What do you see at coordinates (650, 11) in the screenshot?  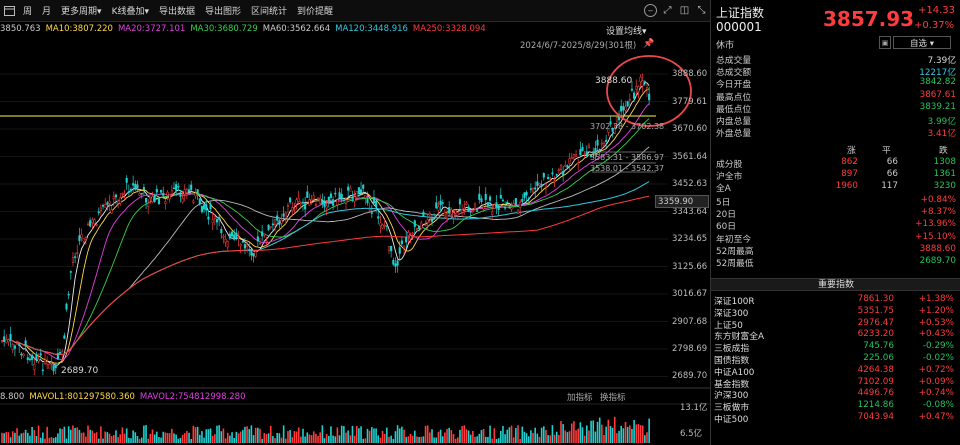 I see `minus-icon: −` at bounding box center [650, 11].